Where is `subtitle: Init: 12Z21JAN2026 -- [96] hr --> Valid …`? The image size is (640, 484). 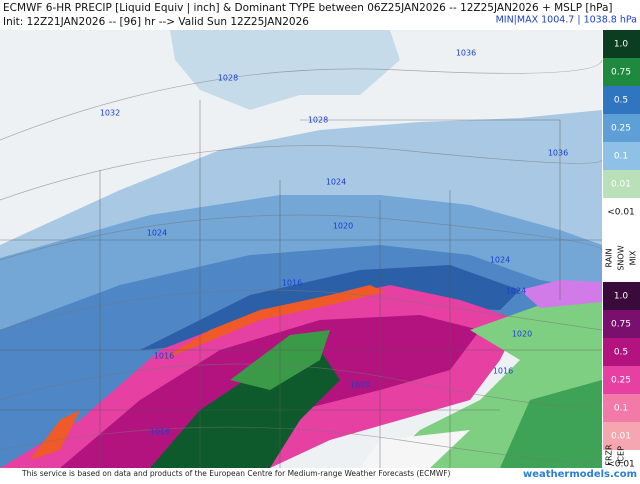 subtitle: Init: 12Z21JAN2026 -- [96] hr --> Valid … is located at coordinates (156, 22).